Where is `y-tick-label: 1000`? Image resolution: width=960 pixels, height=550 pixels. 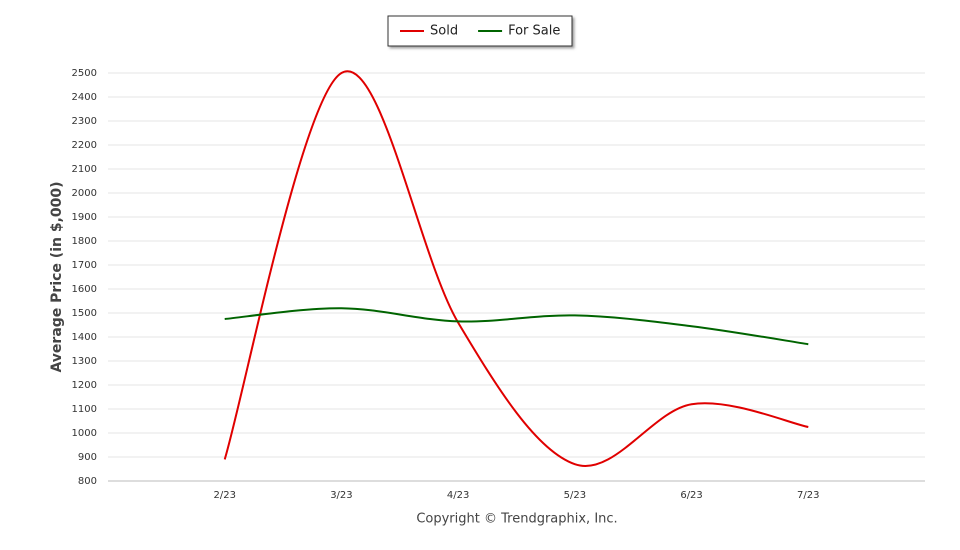
y-tick-label: 1000 is located at coordinates (84, 433).